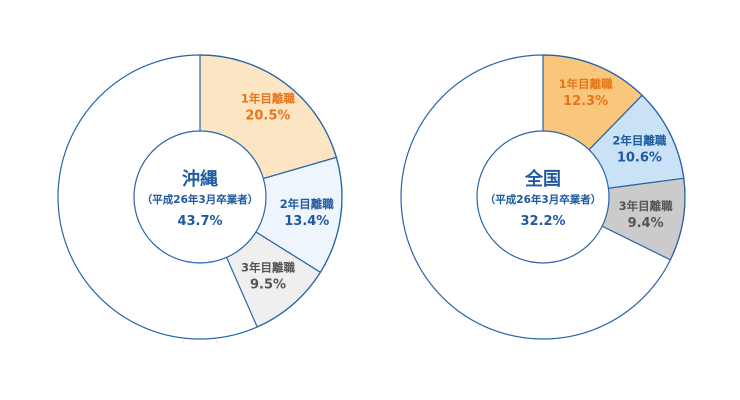 Image resolution: width=740 pixels, height=400 pixels. Describe the element at coordinates (268, 285) in the screenshot. I see `okinawa-slice-year3-value: 9.5%` at that location.